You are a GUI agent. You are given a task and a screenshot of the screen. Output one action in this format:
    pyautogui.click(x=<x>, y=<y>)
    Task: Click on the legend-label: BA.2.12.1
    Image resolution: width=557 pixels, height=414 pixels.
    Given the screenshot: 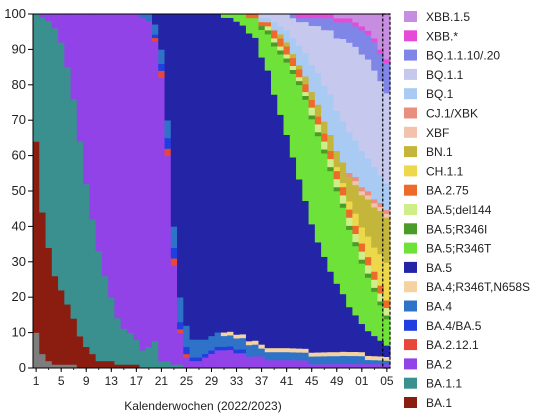 What is the action you would take?
    pyautogui.click(x=452, y=345)
    